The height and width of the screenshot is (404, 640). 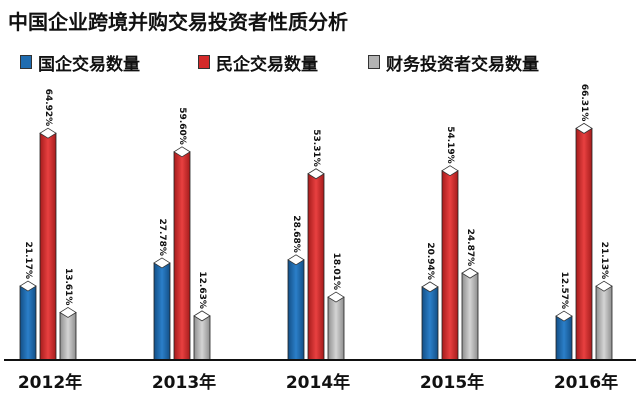 I want to click on x-tick-label-2: 2014年, so click(x=318, y=382).